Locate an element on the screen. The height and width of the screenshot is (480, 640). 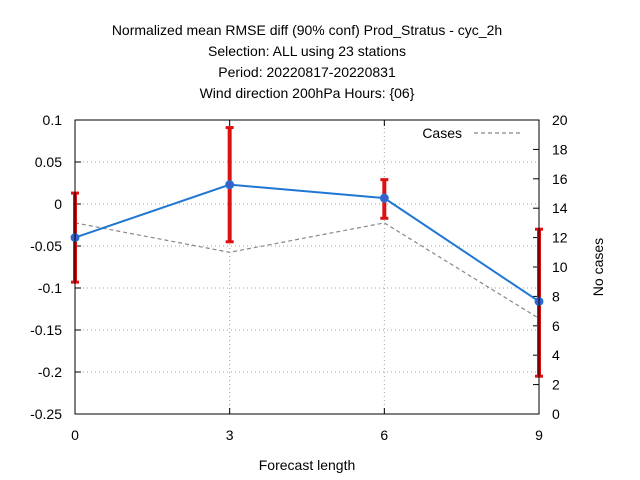
y-tick-label-right: 12 is located at coordinates (560, 238).